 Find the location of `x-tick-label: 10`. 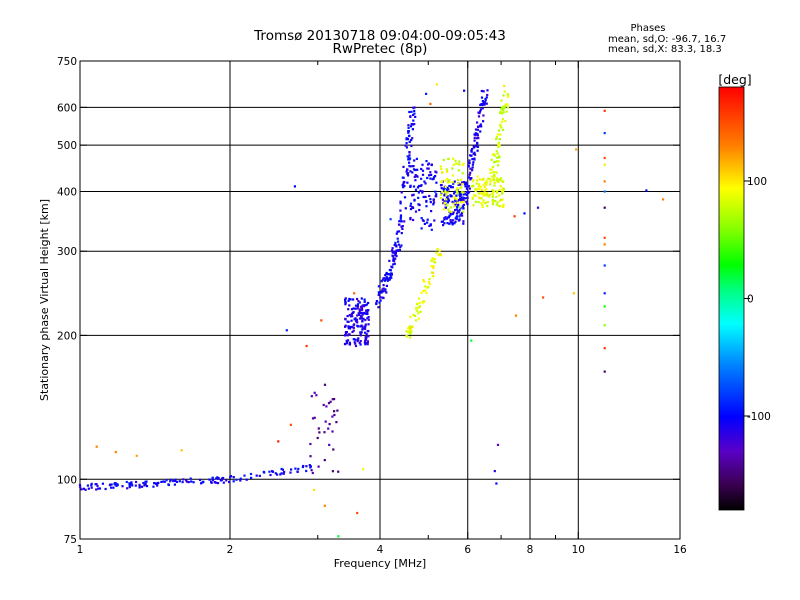

x-tick-label: 10 is located at coordinates (578, 550).